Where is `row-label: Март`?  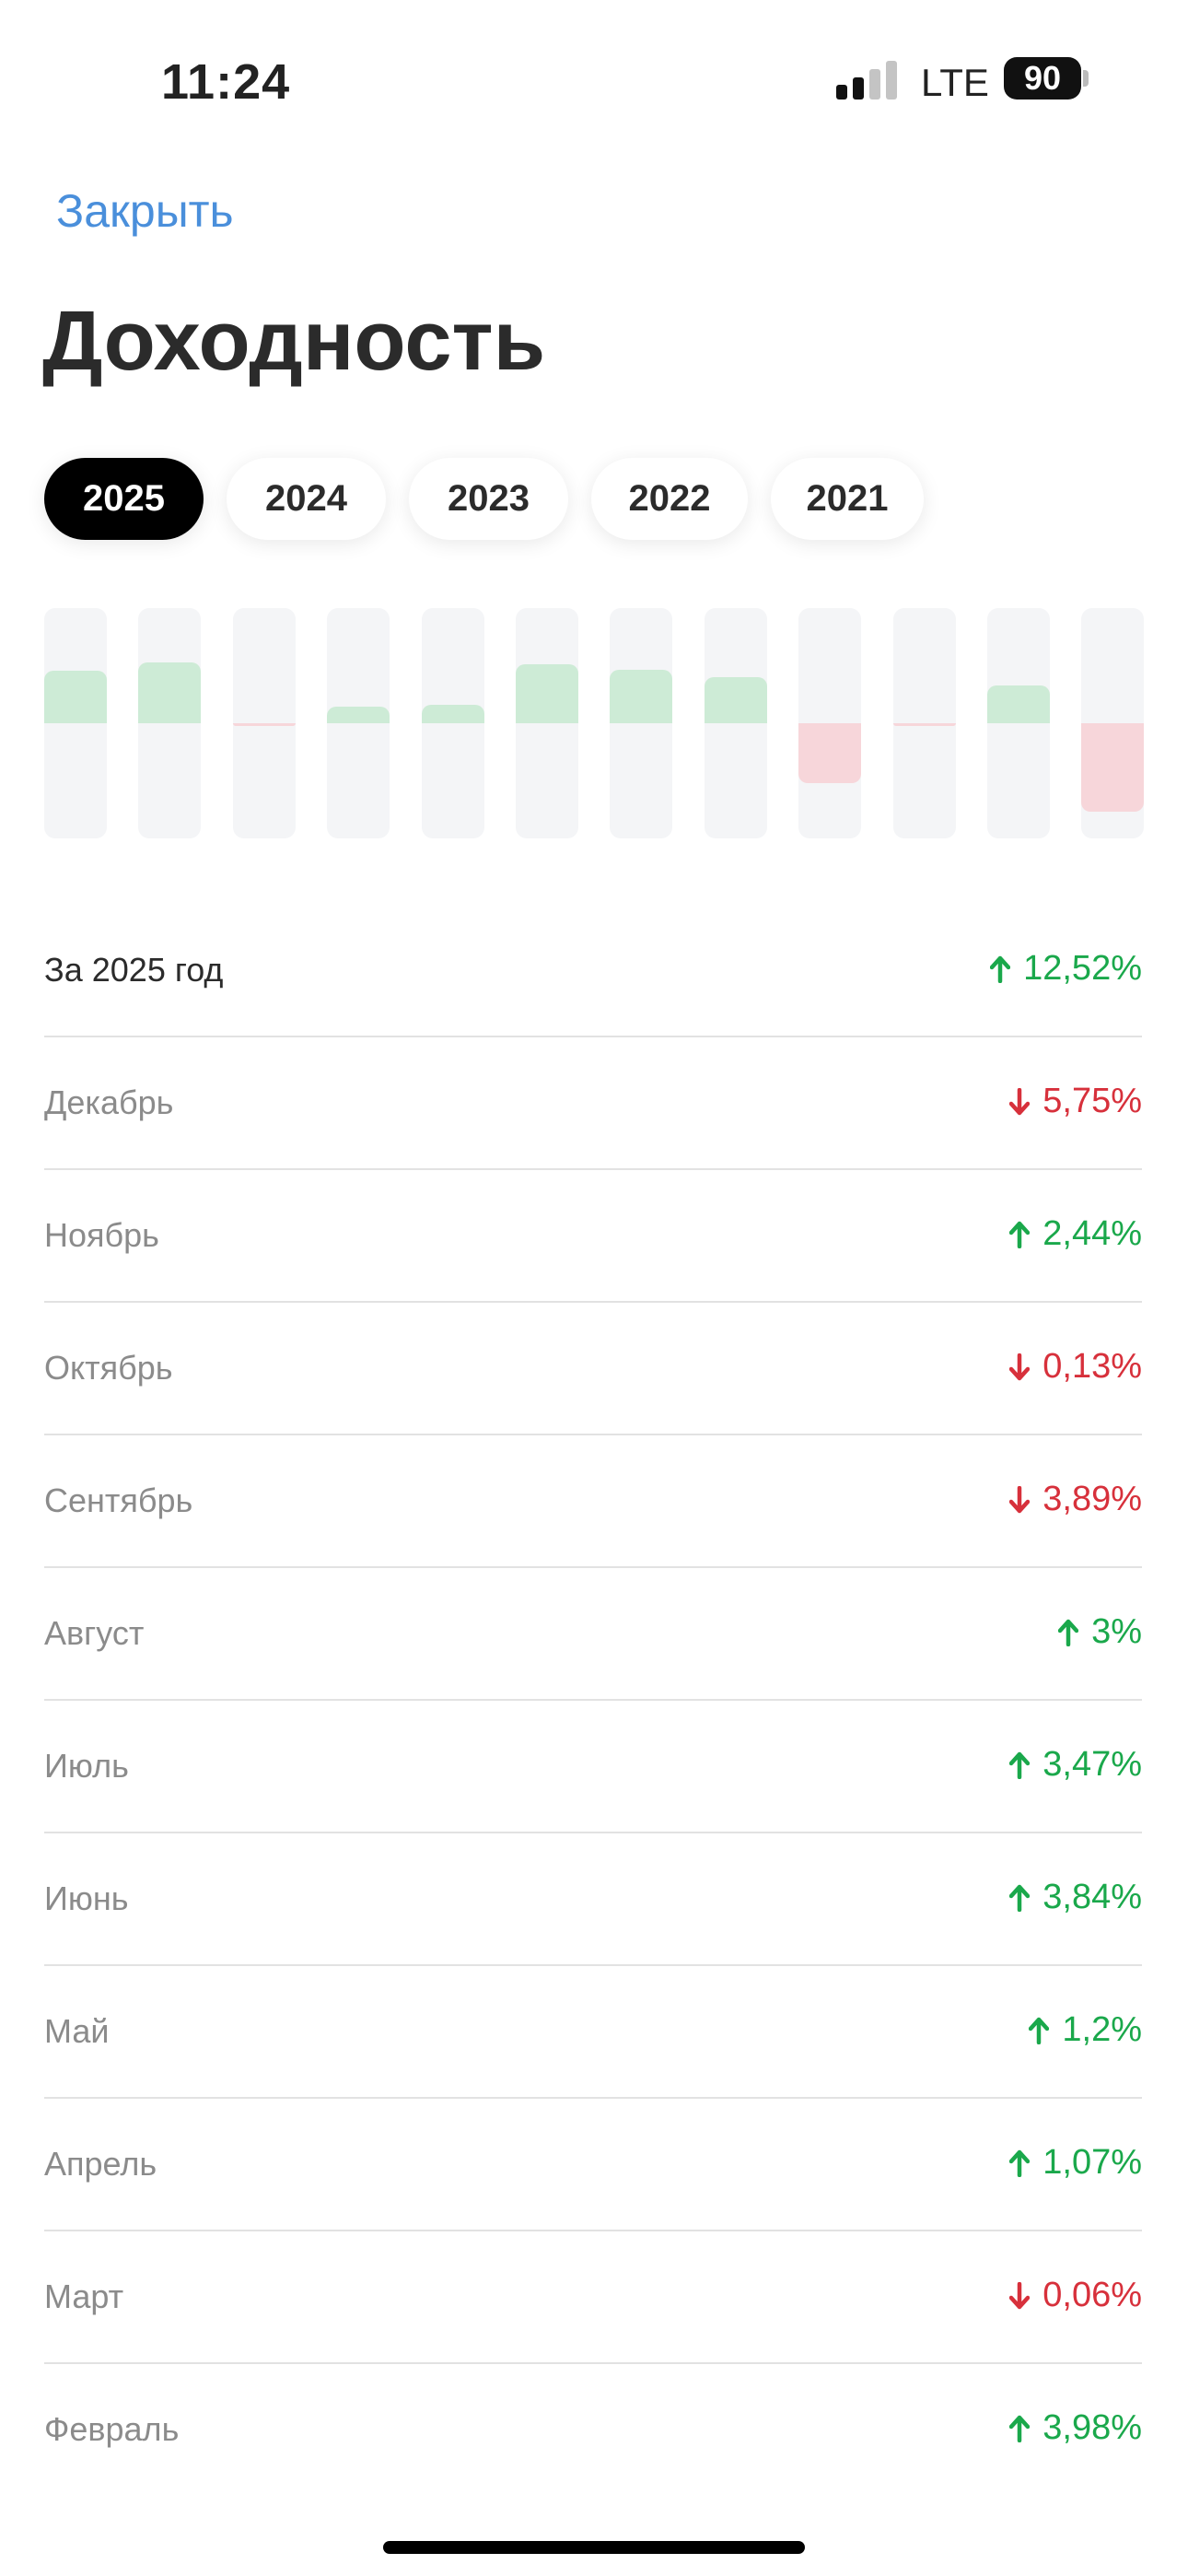 row-label: Март is located at coordinates (84, 2296).